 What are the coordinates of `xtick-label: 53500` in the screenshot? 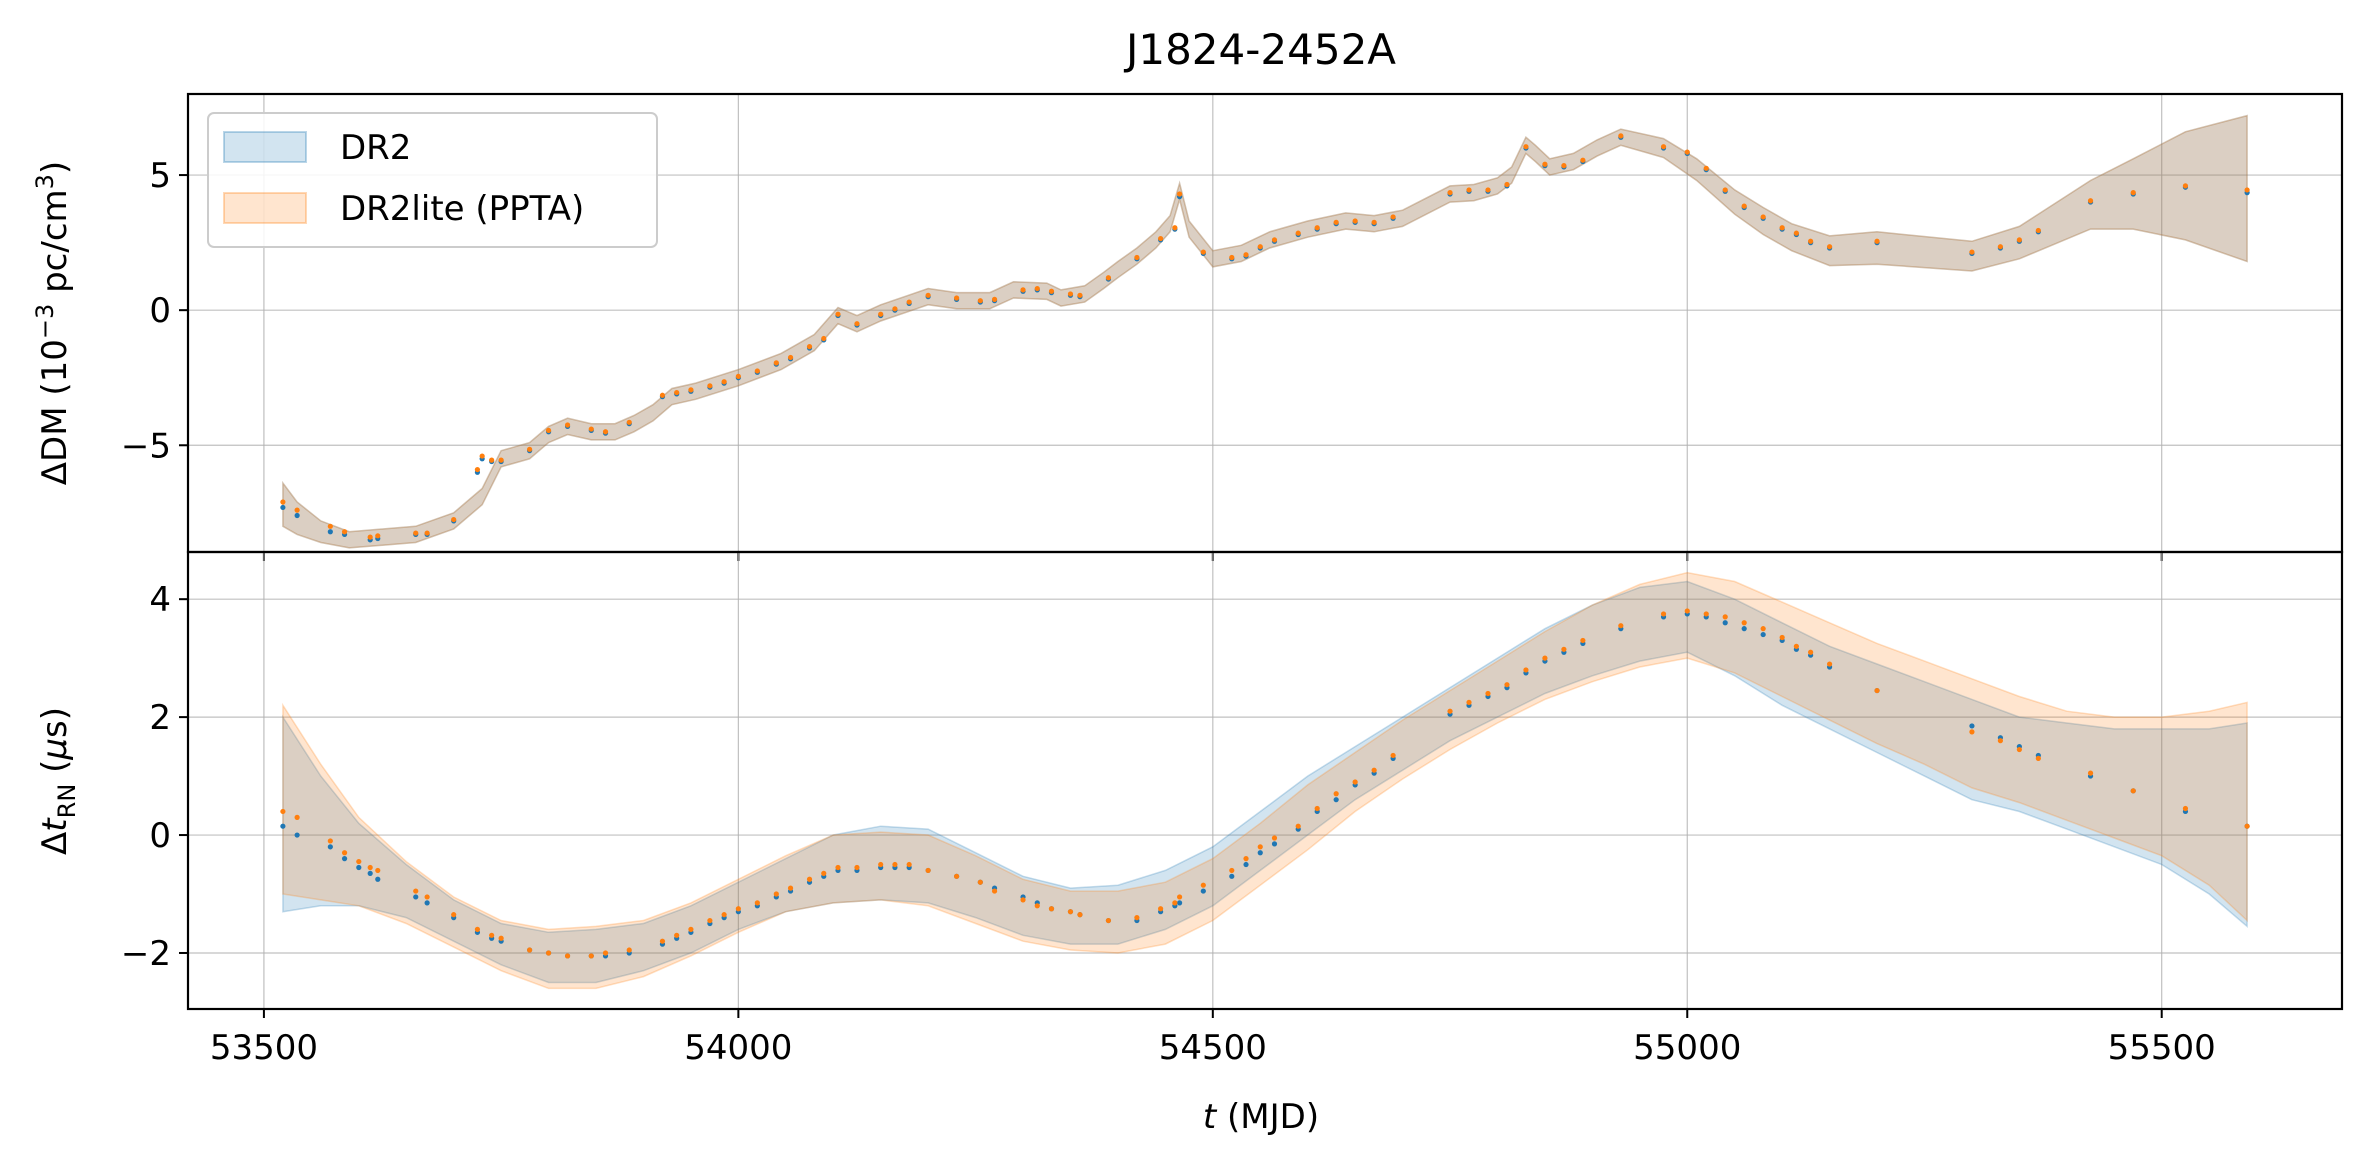 It's located at (264, 1048).